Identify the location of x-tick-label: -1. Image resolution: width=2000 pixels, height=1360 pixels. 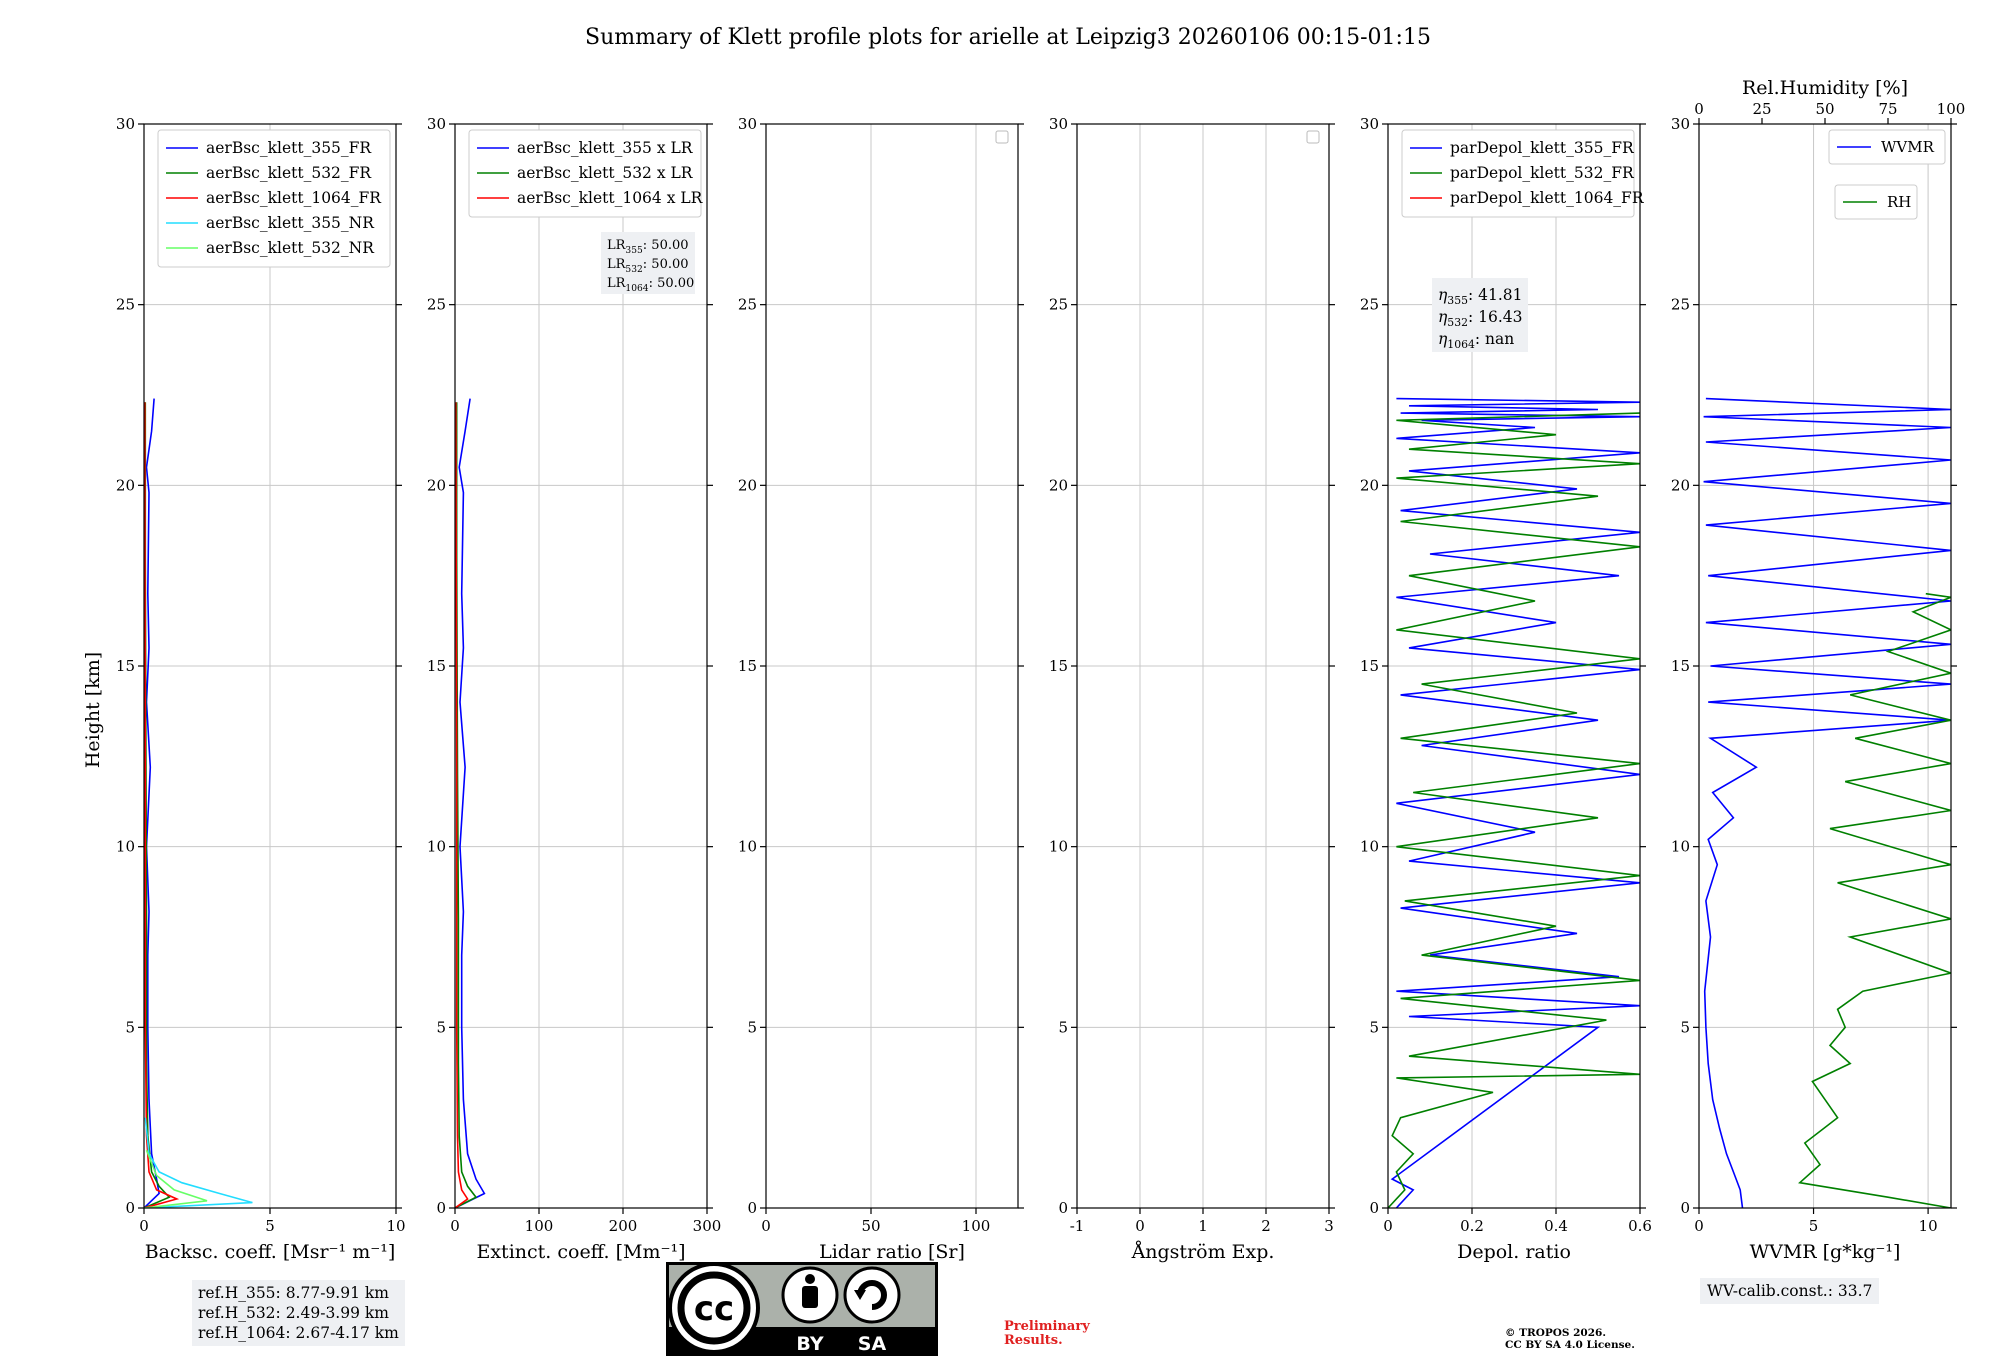
(1077, 1226).